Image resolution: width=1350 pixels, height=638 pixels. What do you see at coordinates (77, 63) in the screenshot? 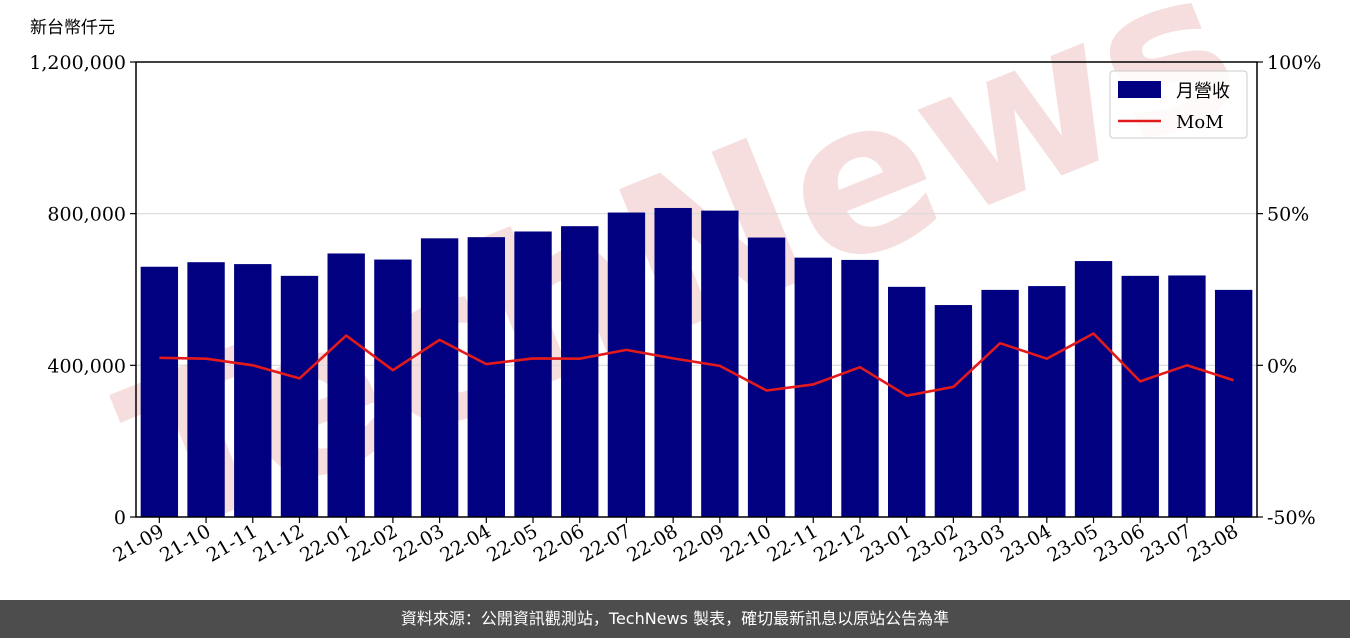
I see `left-tick-label: 1,200,000` at bounding box center [77, 63].